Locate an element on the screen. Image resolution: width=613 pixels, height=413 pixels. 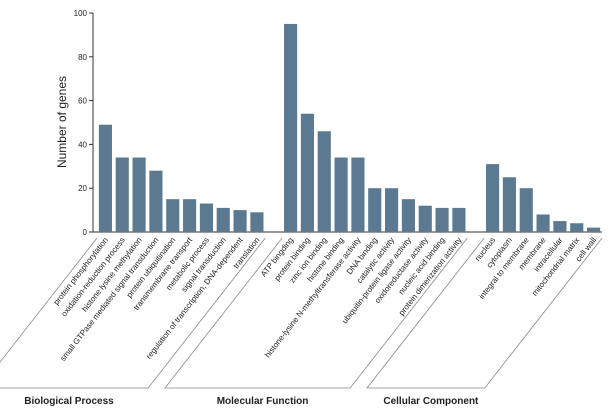
y-tick-label: 20 is located at coordinates (82, 188).